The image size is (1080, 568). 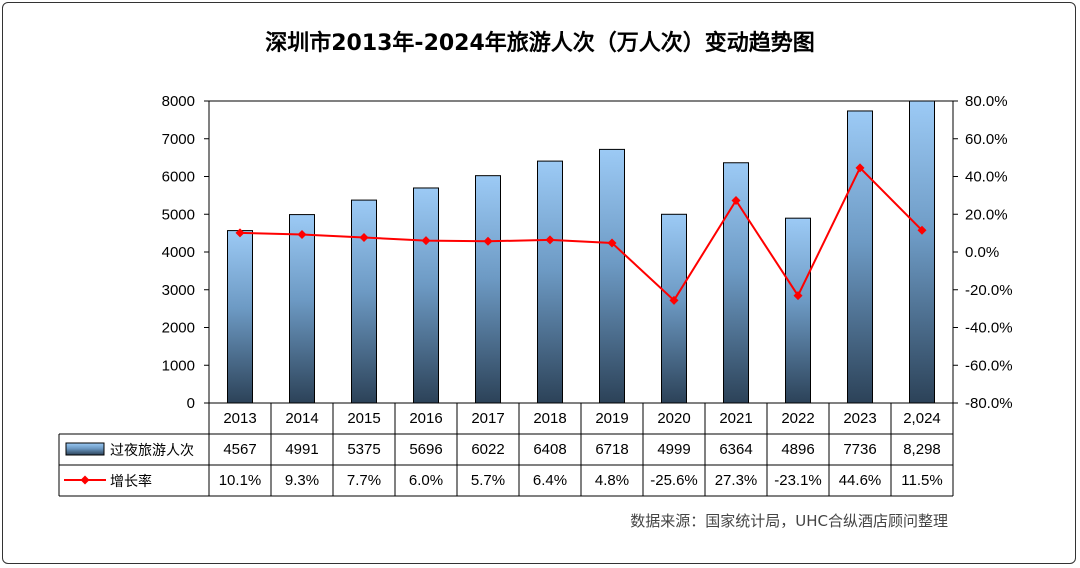 What do you see at coordinates (735, 449) in the screenshot?
I see `bar-value-label: 6364` at bounding box center [735, 449].